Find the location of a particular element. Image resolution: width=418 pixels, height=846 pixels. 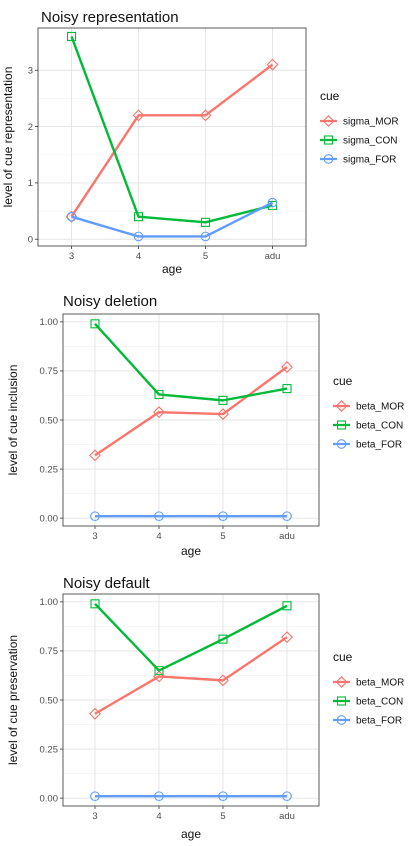

chart-title: Noisy default is located at coordinates (107, 583).